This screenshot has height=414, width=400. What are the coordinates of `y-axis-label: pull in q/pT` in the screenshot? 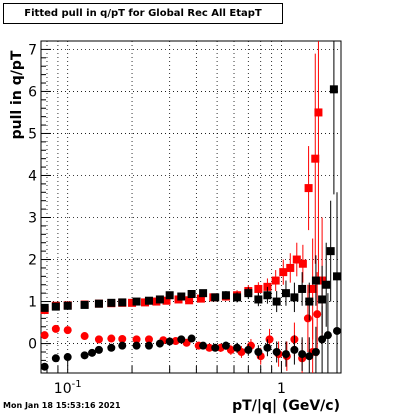 It's located at (17, 94).